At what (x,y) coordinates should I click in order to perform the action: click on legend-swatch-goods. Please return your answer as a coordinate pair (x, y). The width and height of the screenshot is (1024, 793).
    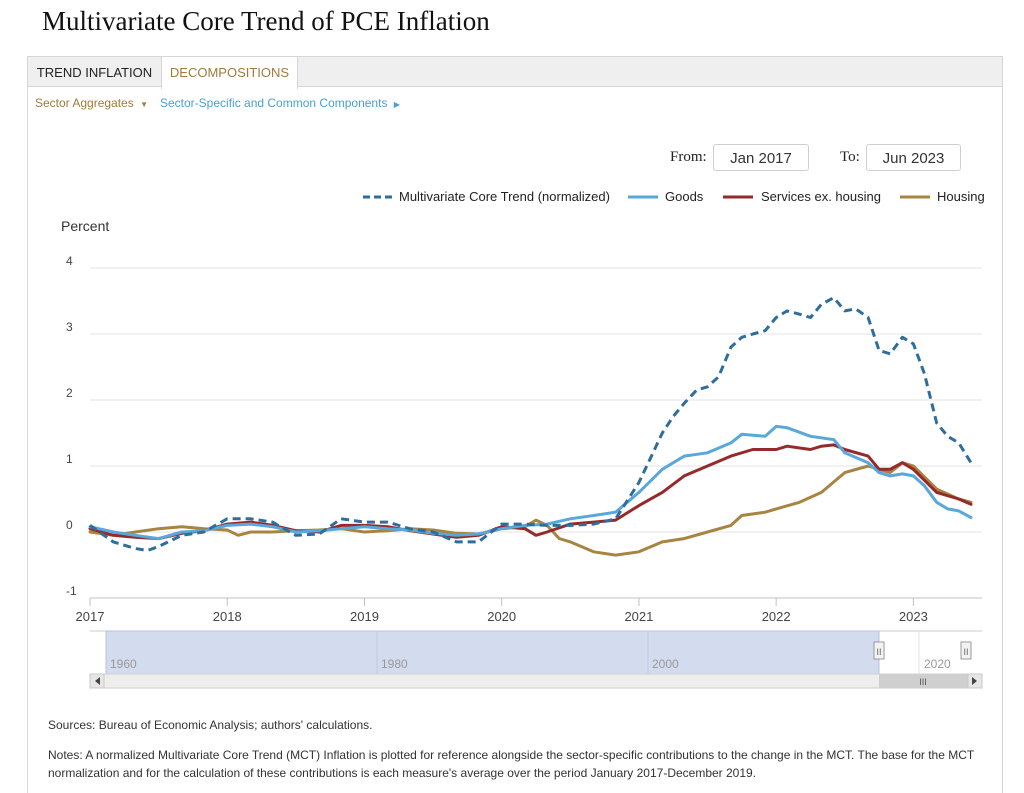
    Looking at the image, I should click on (643, 197).